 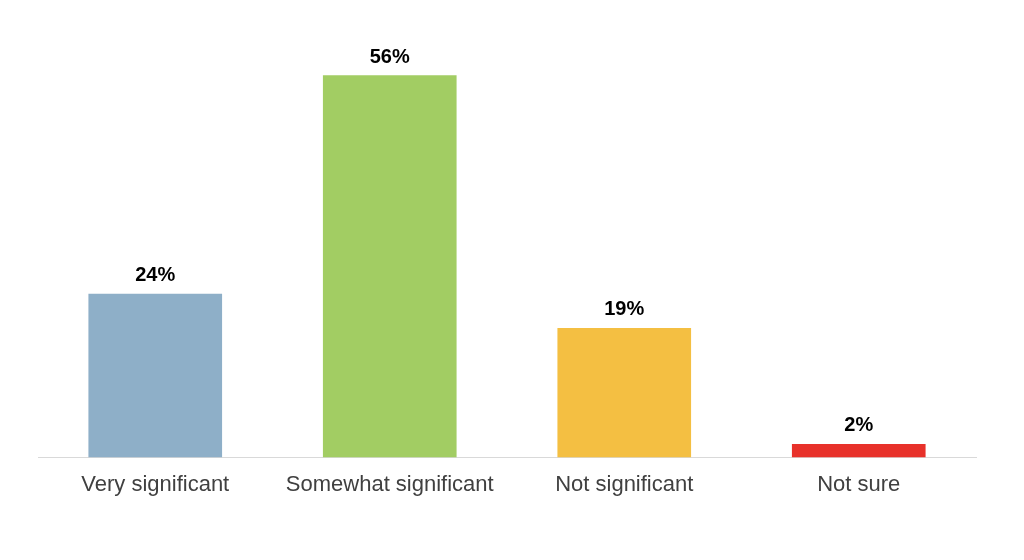 What do you see at coordinates (859, 483) in the screenshot?
I see `x-tick-label: Not sure` at bounding box center [859, 483].